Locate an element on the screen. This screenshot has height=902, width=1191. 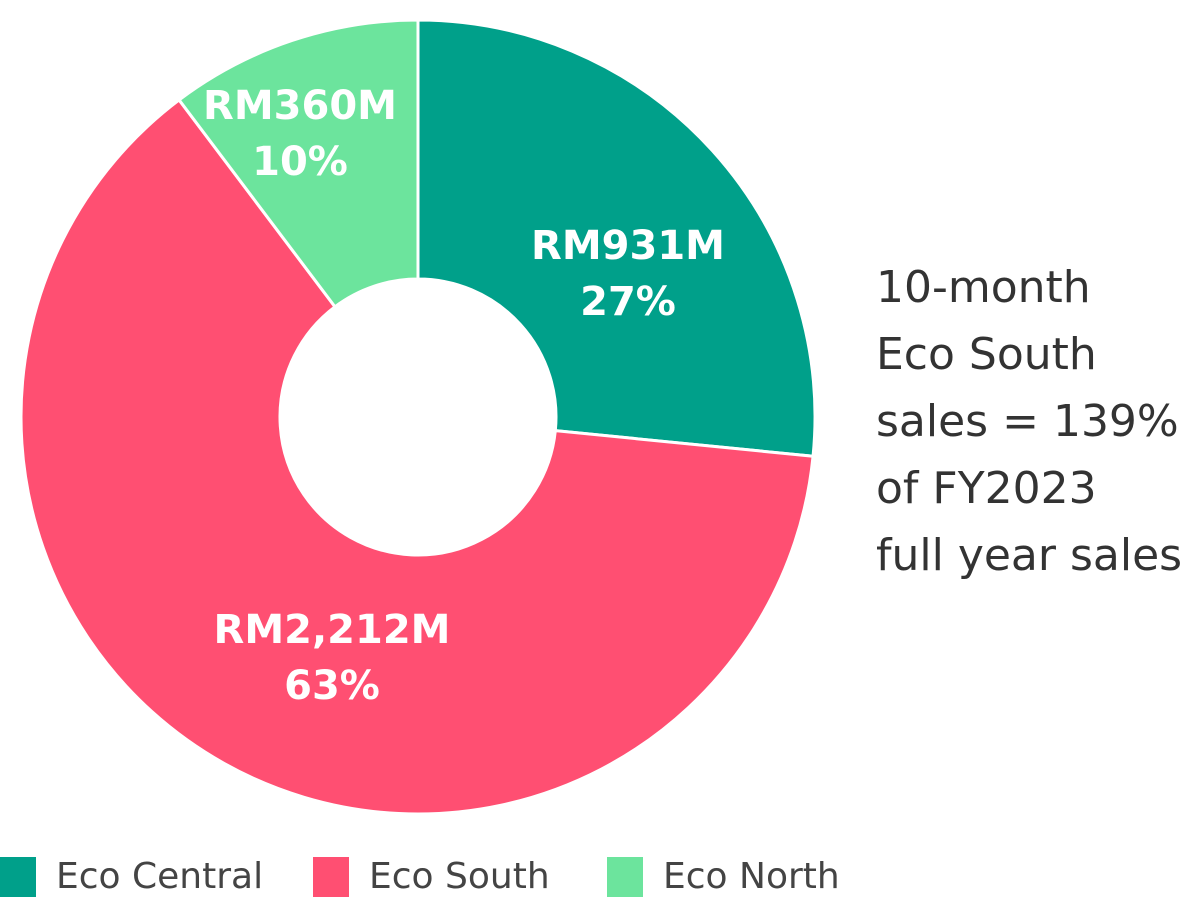
slice is located at coordinates (298, 163).